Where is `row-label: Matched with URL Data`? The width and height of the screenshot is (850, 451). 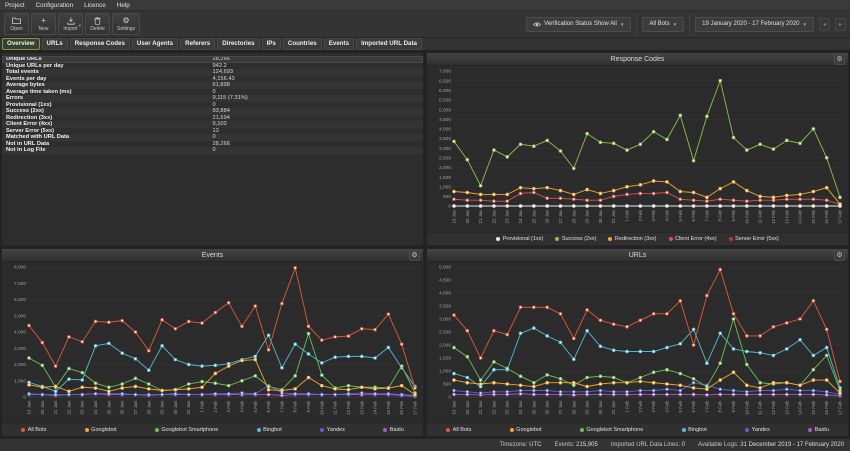 row-label: Matched with URL Data is located at coordinates (38, 137).